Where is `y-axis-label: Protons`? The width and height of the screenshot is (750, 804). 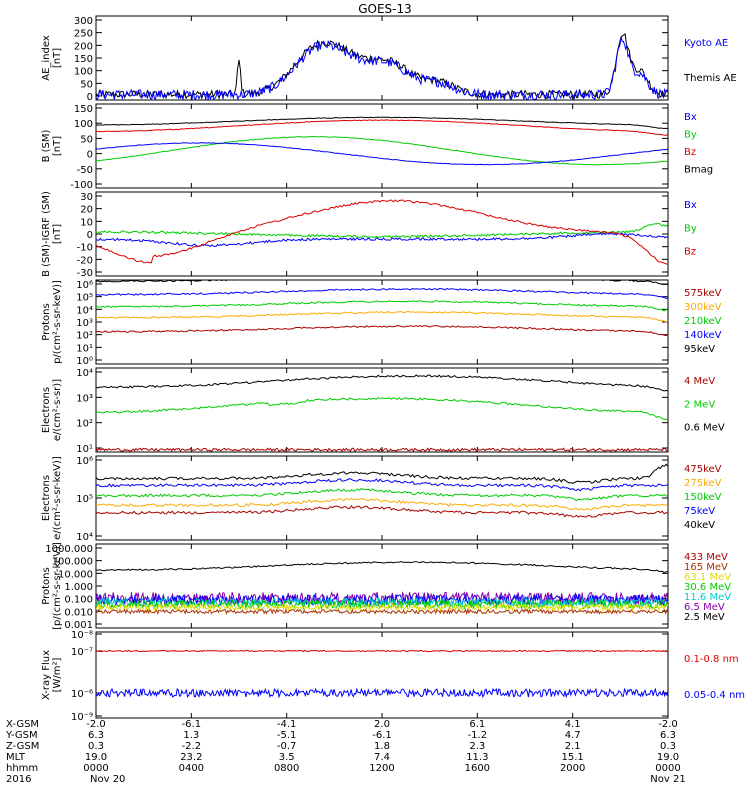
y-axis-label: Protons is located at coordinates (46, 321).